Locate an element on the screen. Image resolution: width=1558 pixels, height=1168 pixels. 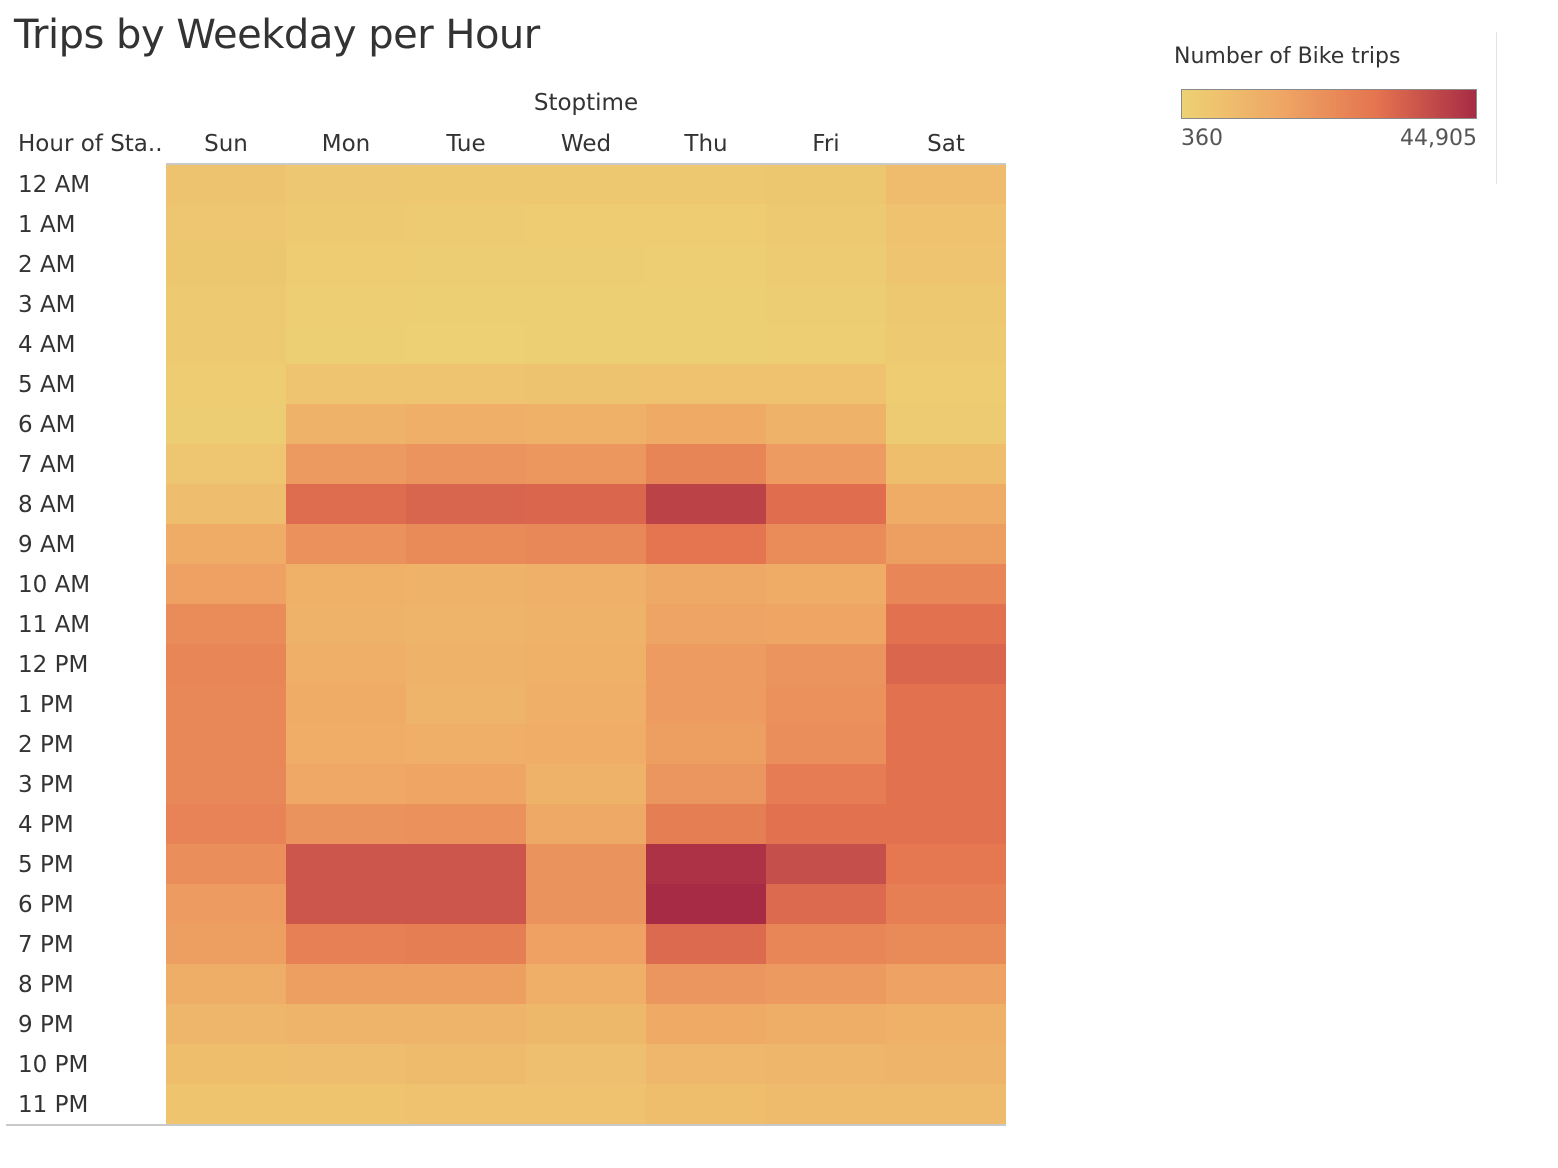
heatmap-cell: 6 AM / Sat: 2400 is located at coordinates (946, 424).